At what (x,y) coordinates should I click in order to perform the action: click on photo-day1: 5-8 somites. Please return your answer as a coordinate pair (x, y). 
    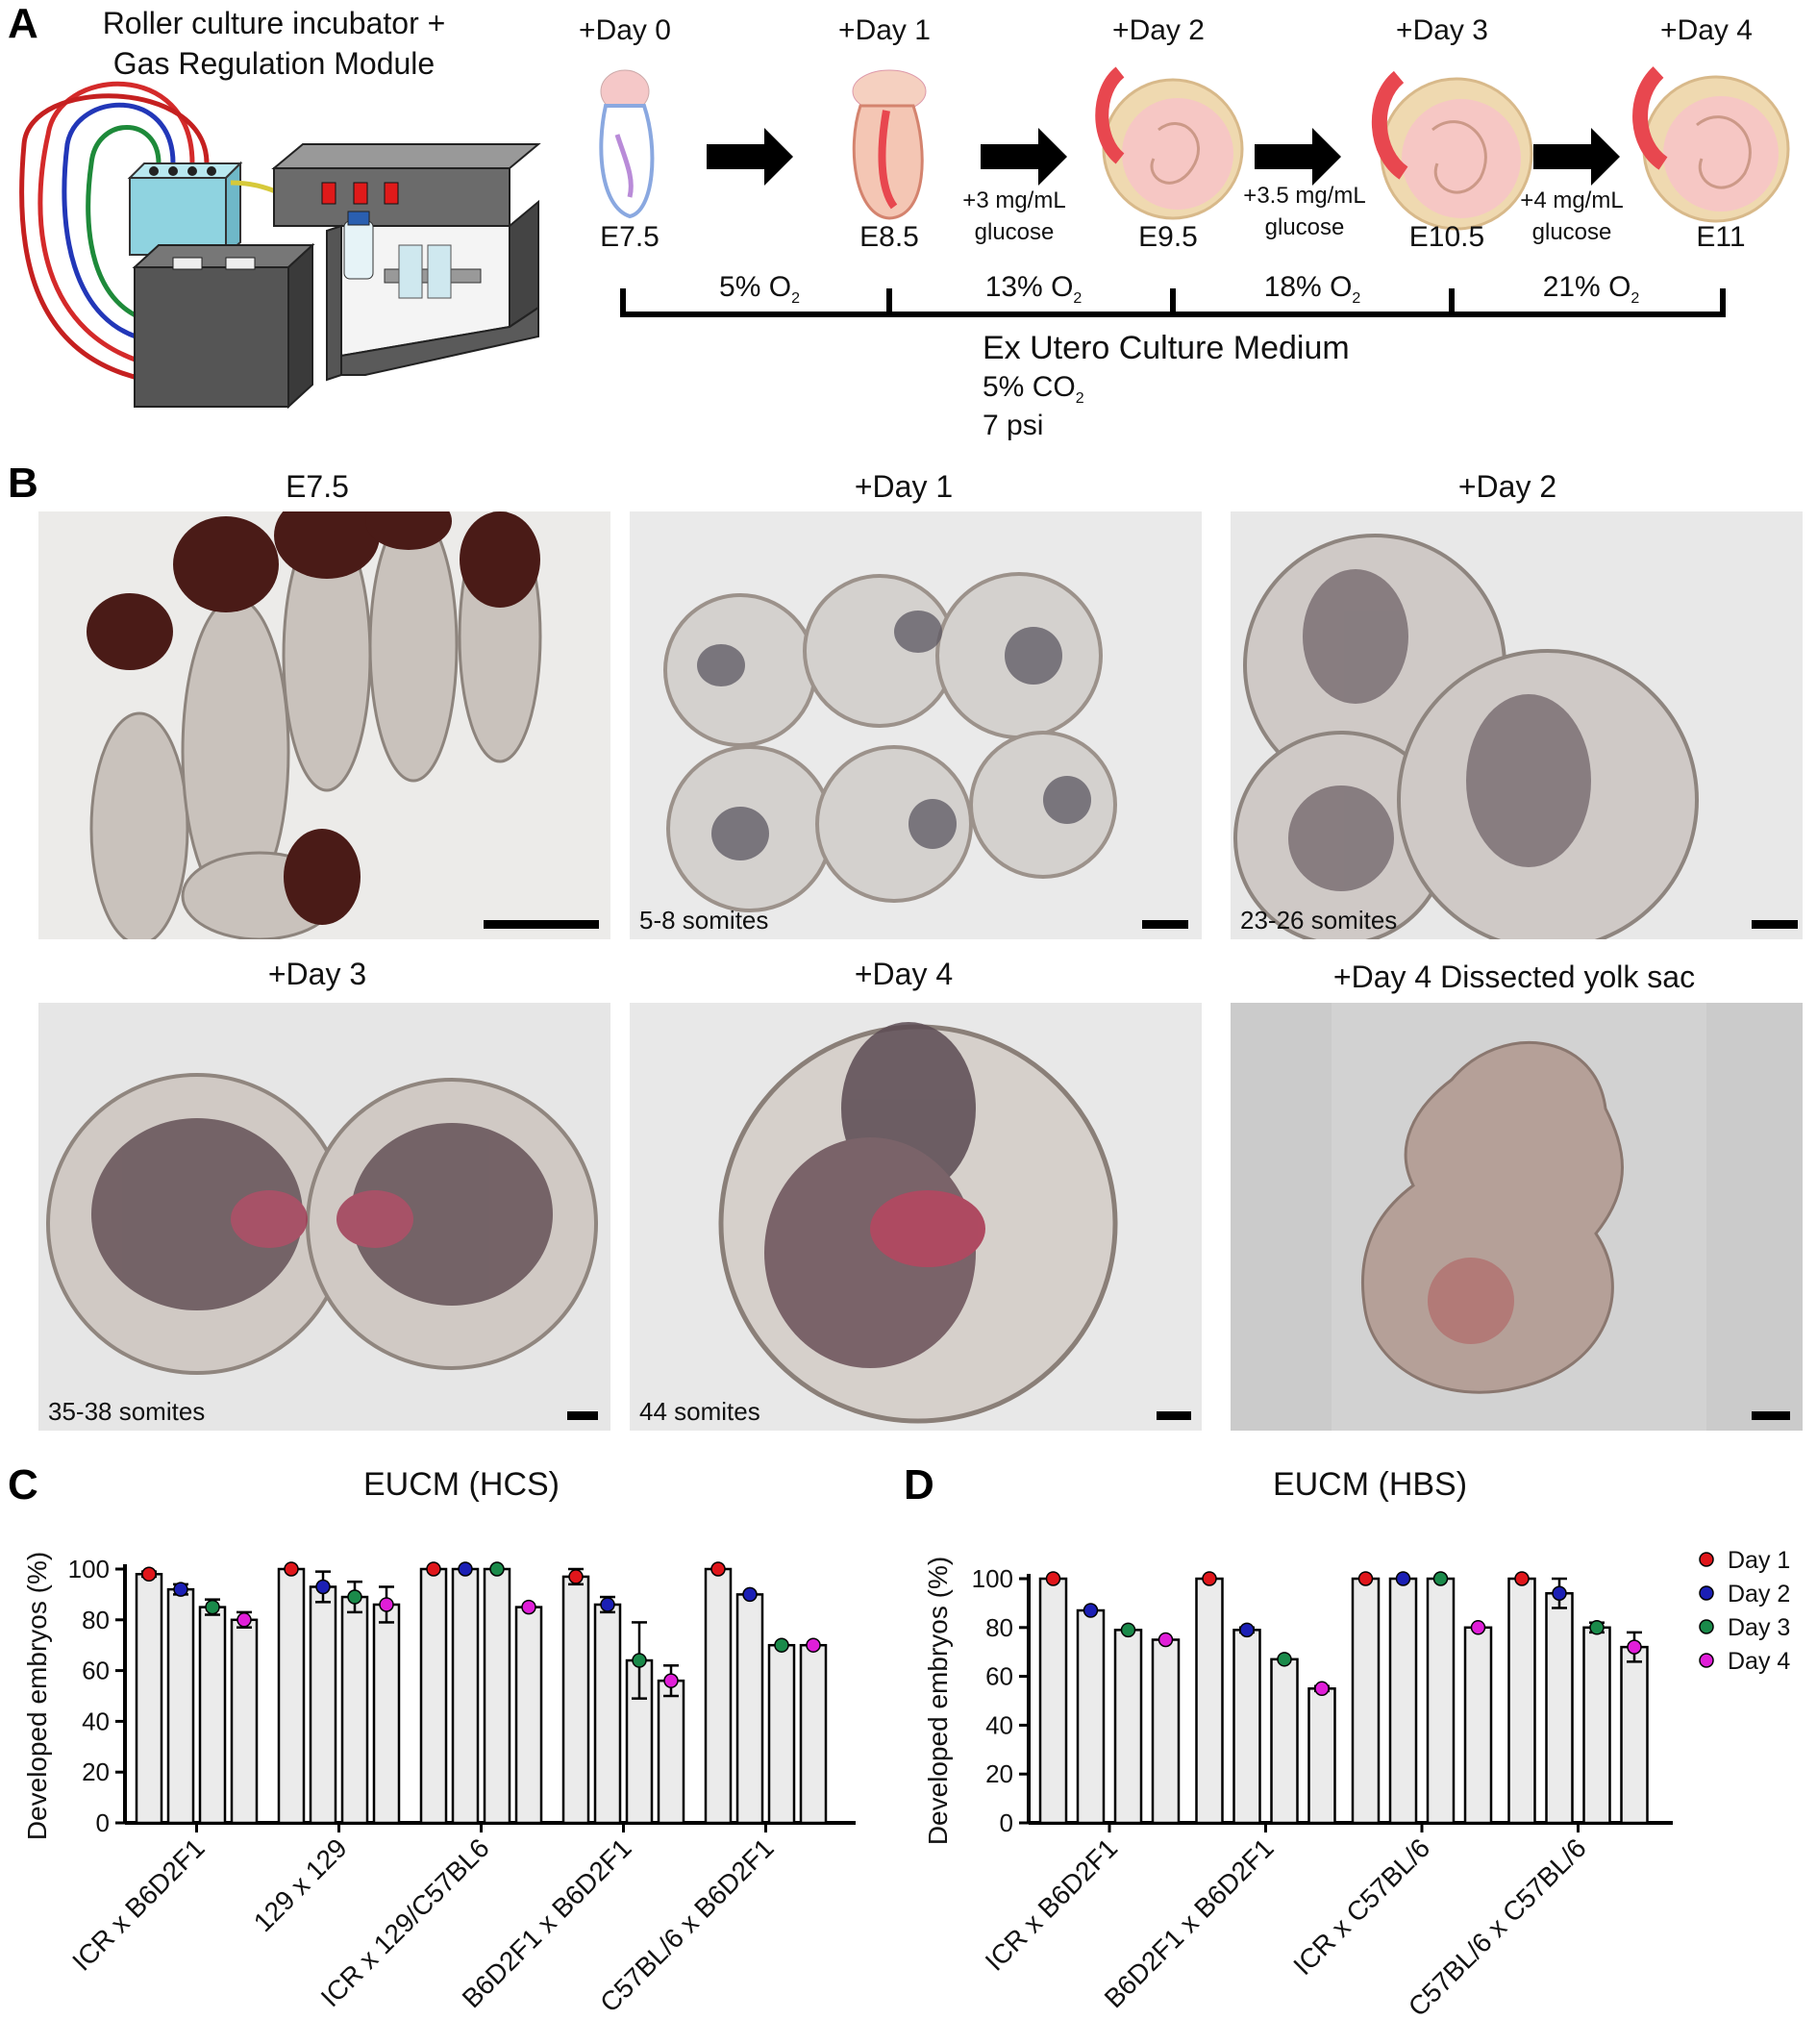
    Looking at the image, I should click on (916, 725).